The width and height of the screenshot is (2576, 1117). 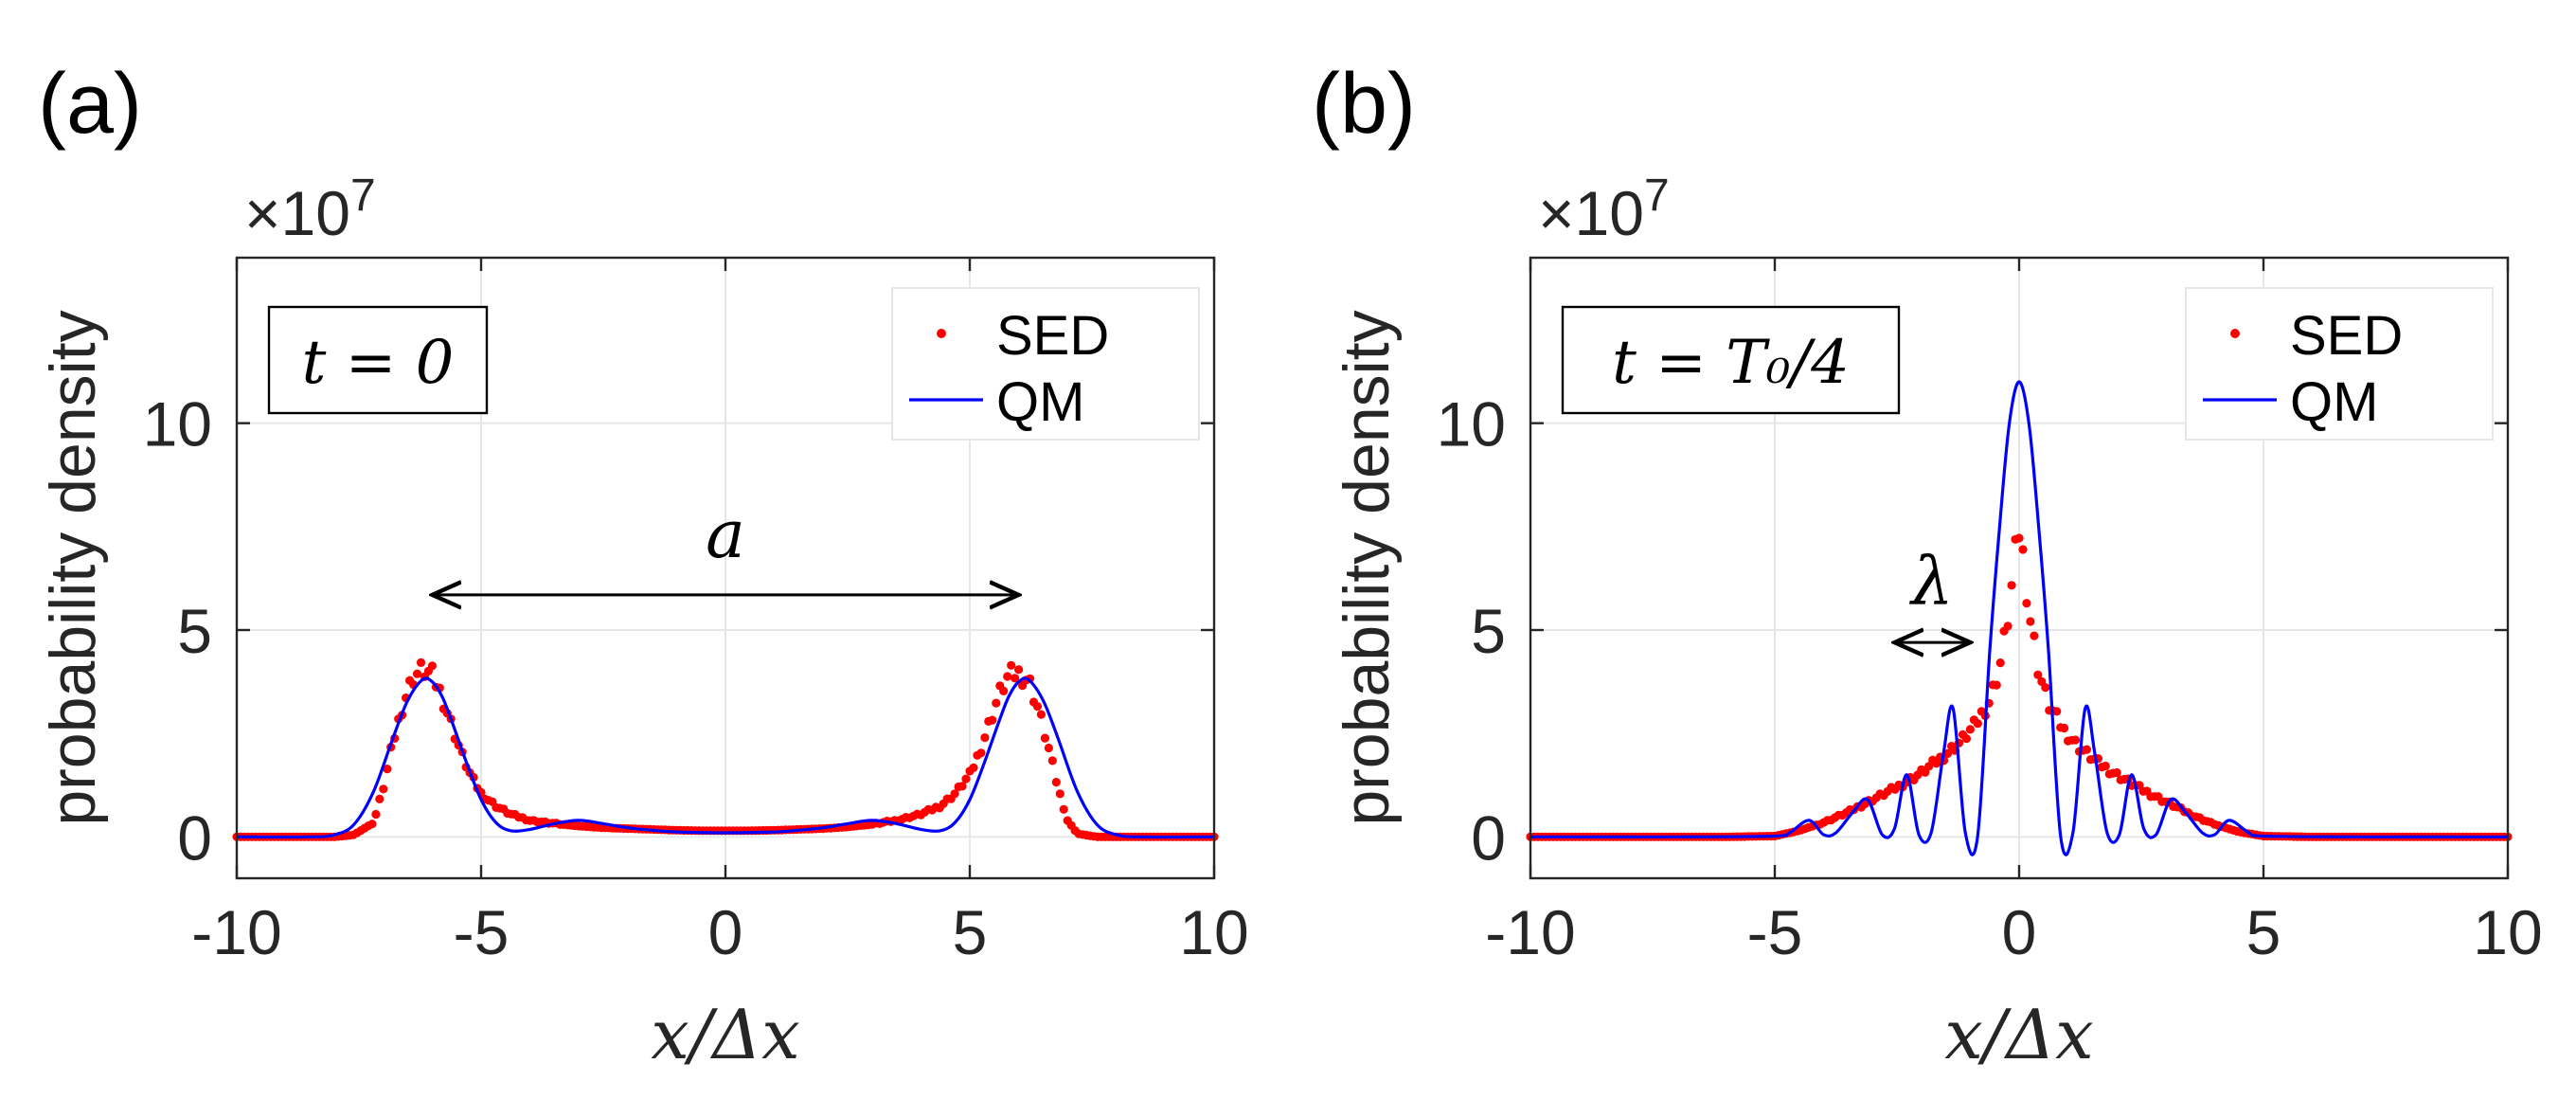 I want to click on time-label: t = T₀/4, so click(x=1731, y=363).